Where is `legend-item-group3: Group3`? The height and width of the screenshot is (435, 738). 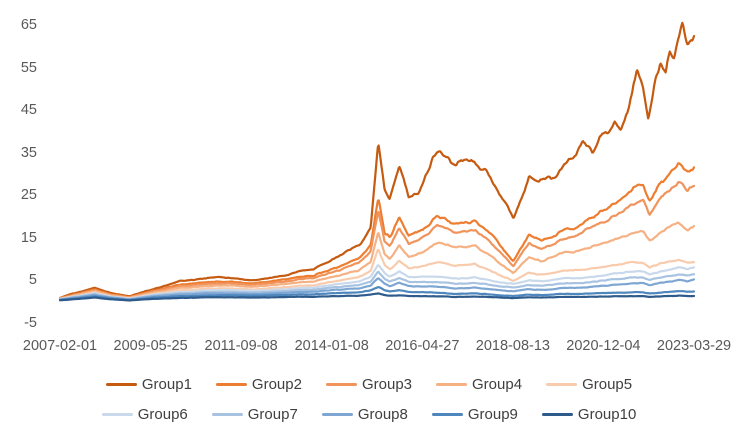
legend-item-group3: Group3 is located at coordinates (369, 384).